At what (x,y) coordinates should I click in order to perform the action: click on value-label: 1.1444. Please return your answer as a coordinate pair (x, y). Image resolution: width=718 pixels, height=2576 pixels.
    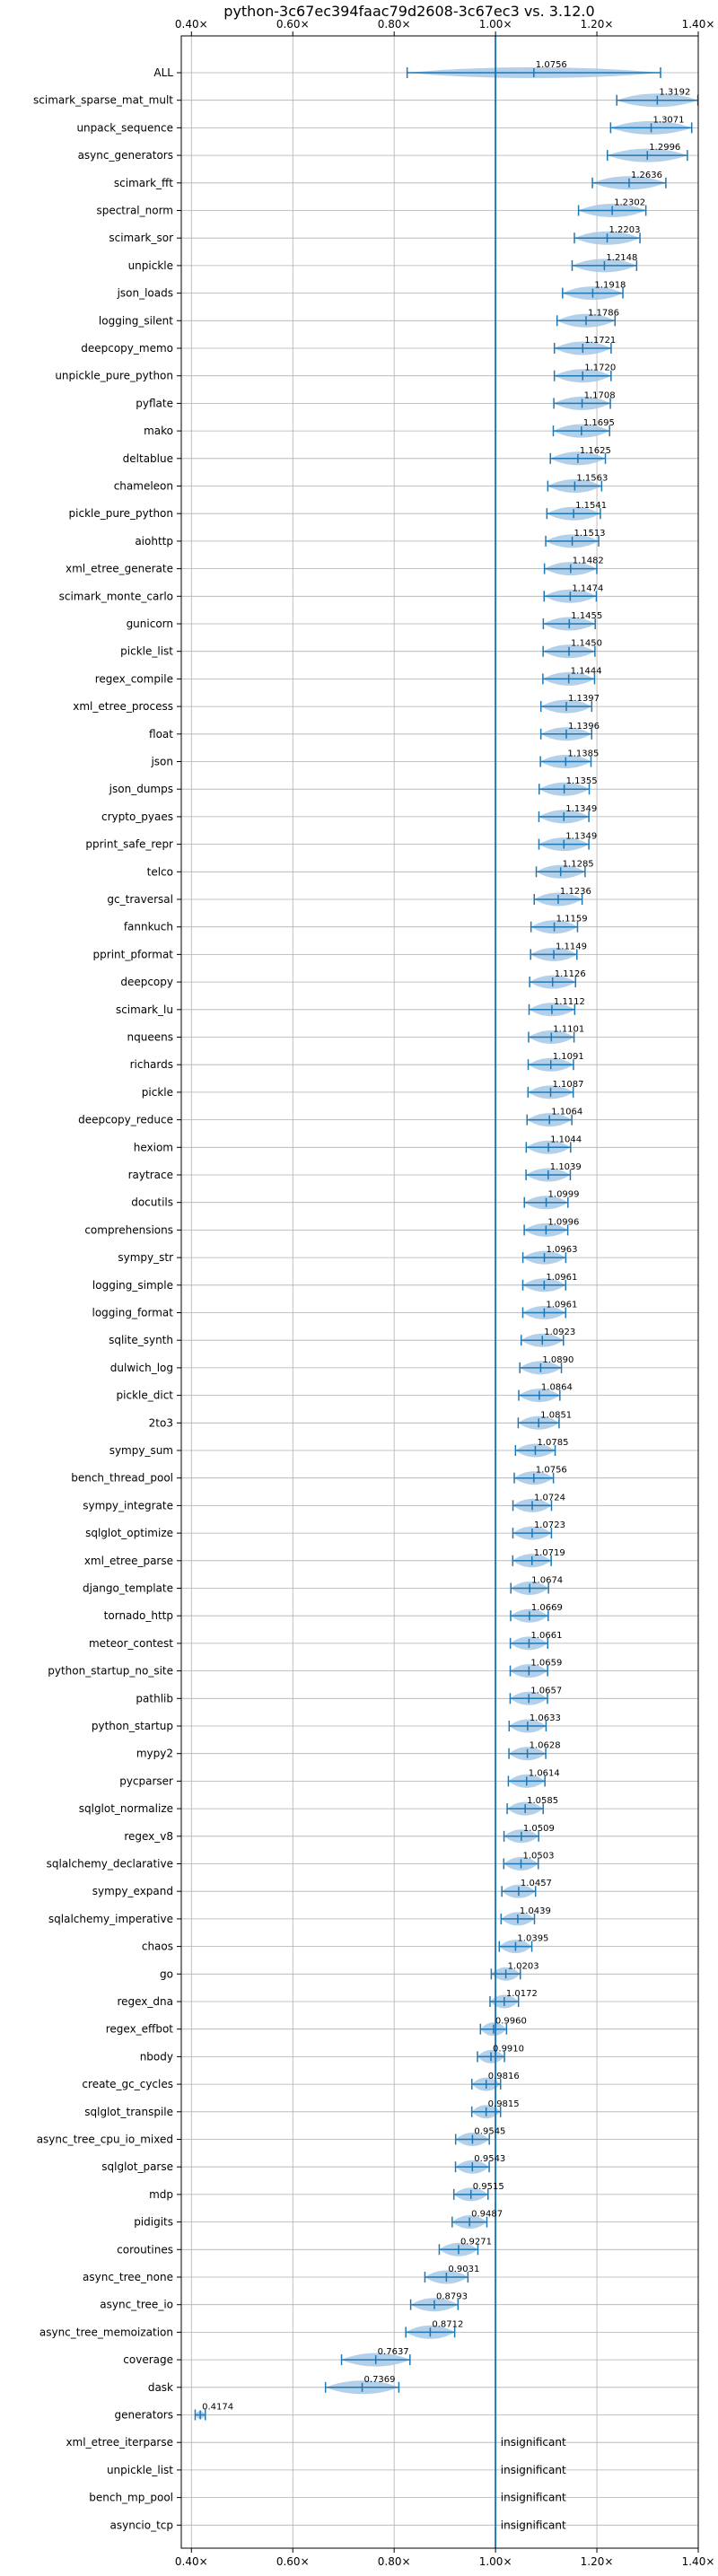
    Looking at the image, I should click on (586, 671).